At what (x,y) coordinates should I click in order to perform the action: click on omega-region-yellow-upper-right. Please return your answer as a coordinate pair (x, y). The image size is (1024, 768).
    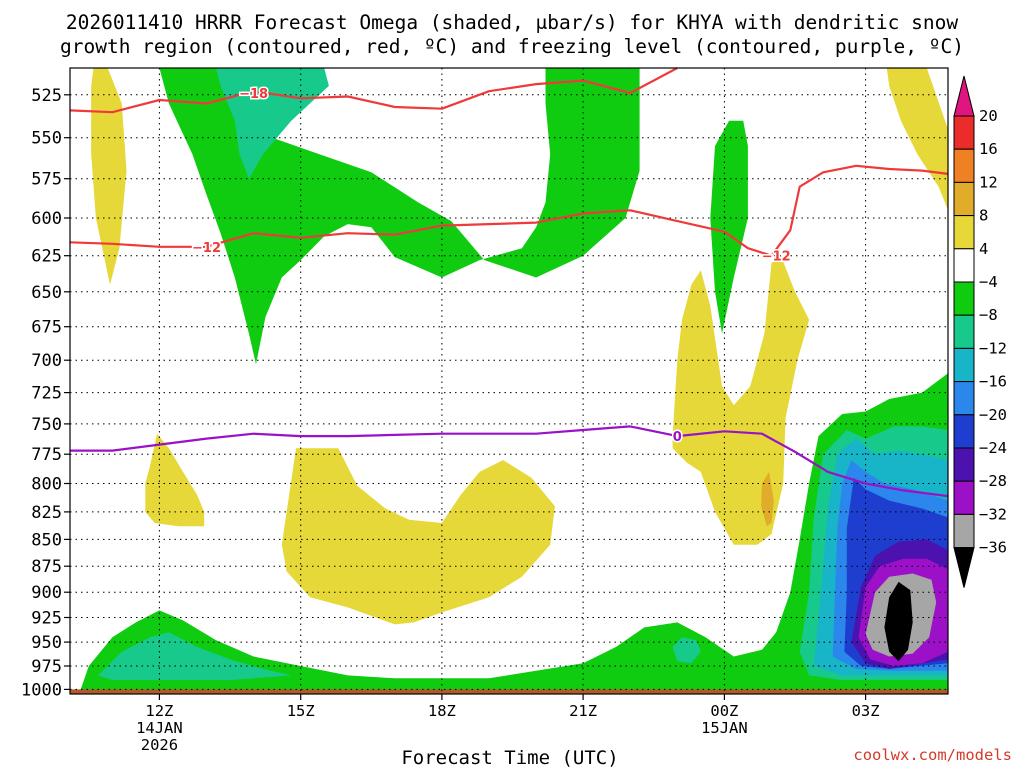
    Looking at the image, I should click on (917, 139).